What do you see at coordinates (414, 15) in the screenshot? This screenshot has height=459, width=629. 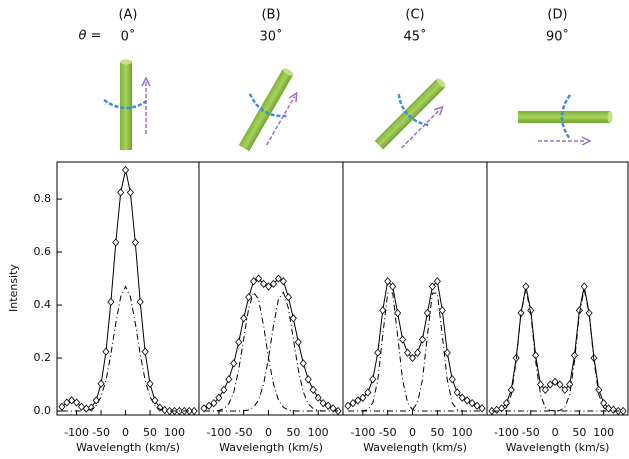 I see `panel-title: (C)` at bounding box center [414, 15].